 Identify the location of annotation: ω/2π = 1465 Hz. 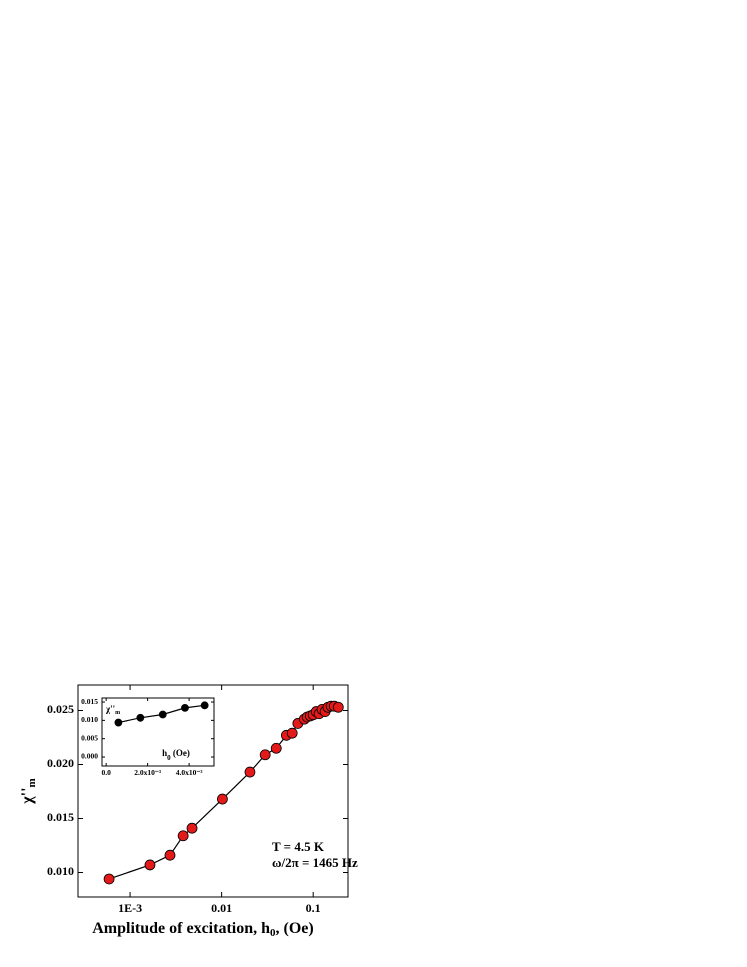
(315, 862).